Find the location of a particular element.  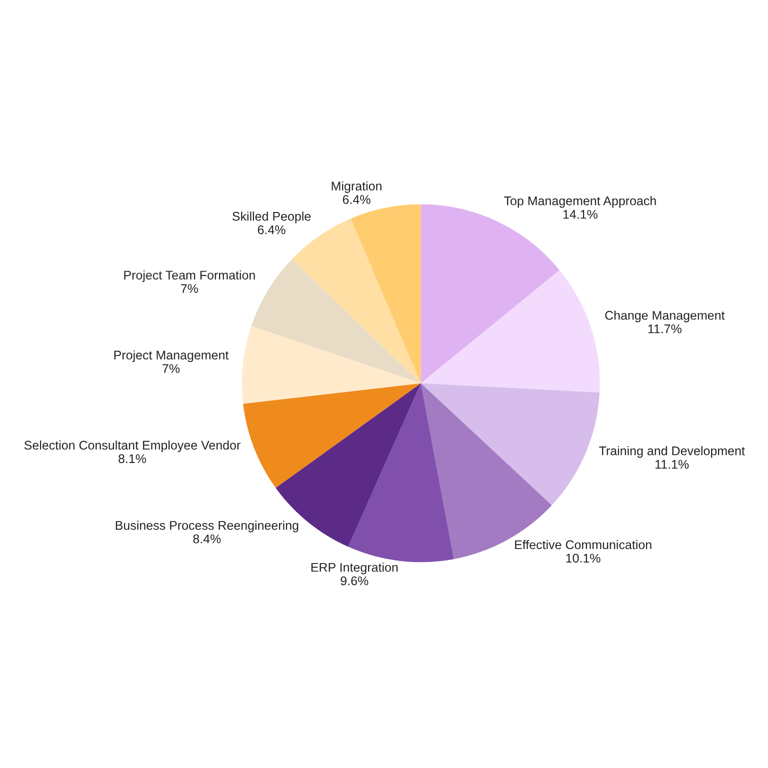

data-label: 11.1% is located at coordinates (672, 464).